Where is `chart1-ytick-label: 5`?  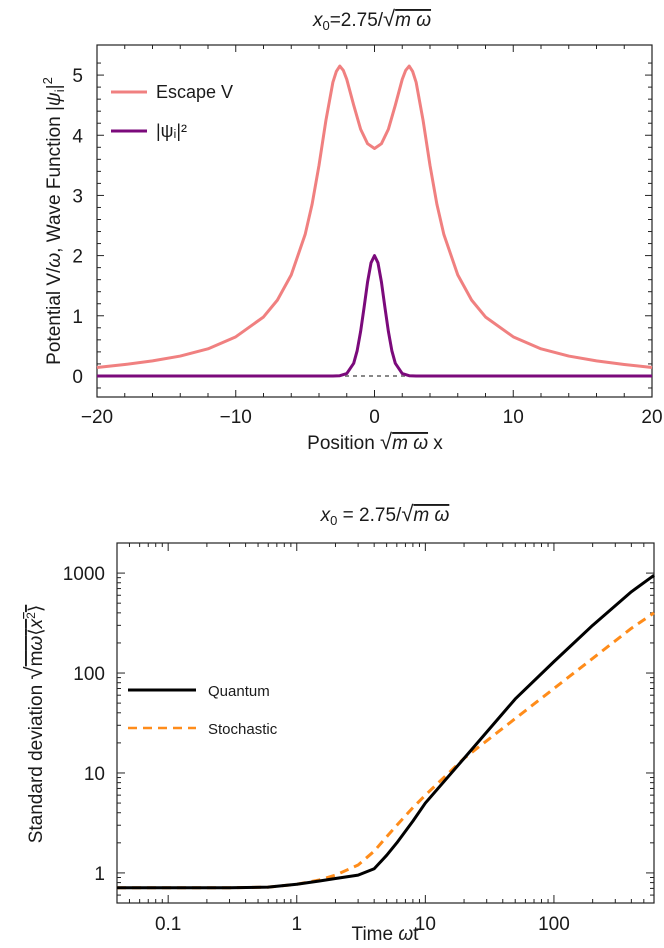 chart1-ytick-label: 5 is located at coordinates (77, 76).